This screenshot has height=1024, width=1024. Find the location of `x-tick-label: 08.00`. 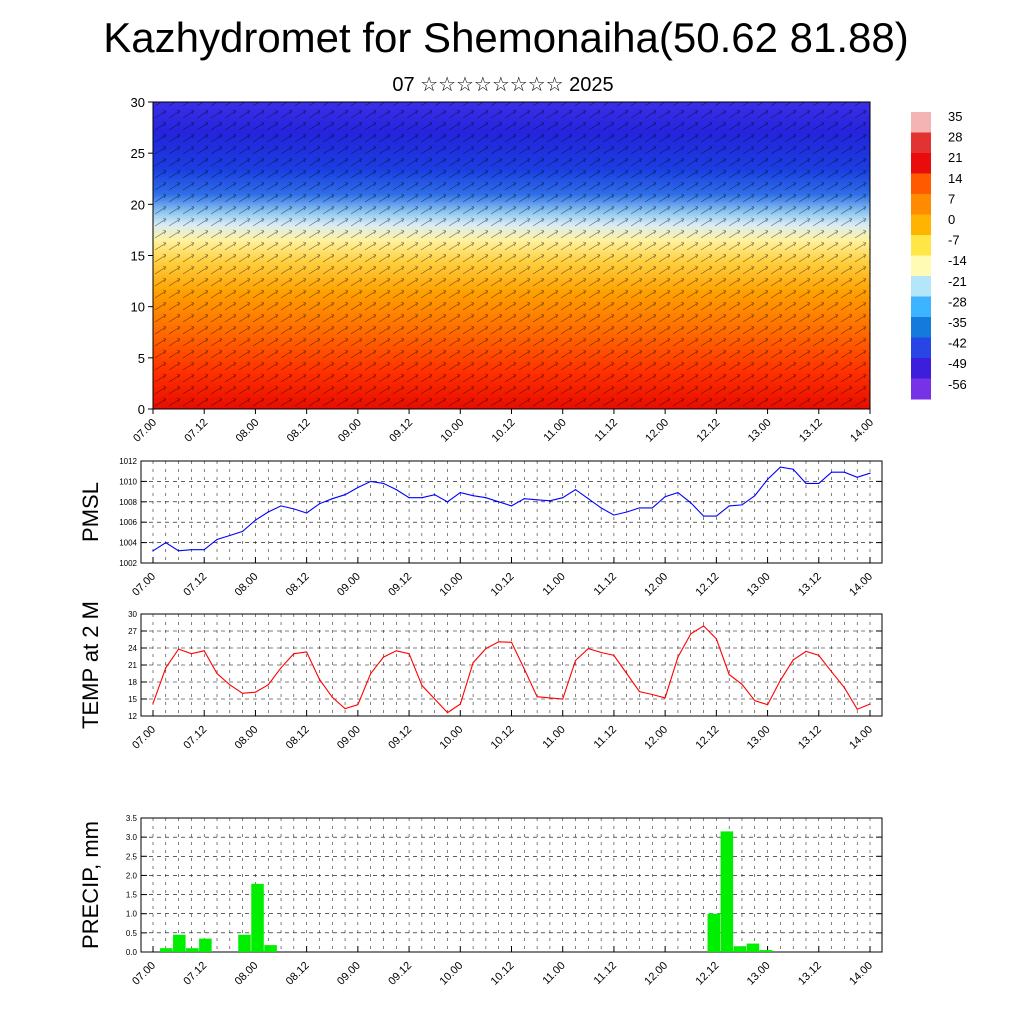

x-tick-label: 08.00 is located at coordinates (247, 974).